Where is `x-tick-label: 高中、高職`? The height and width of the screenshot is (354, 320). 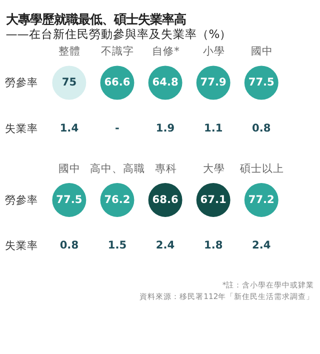 x-tick-label: 高中、高職 is located at coordinates (118, 168).